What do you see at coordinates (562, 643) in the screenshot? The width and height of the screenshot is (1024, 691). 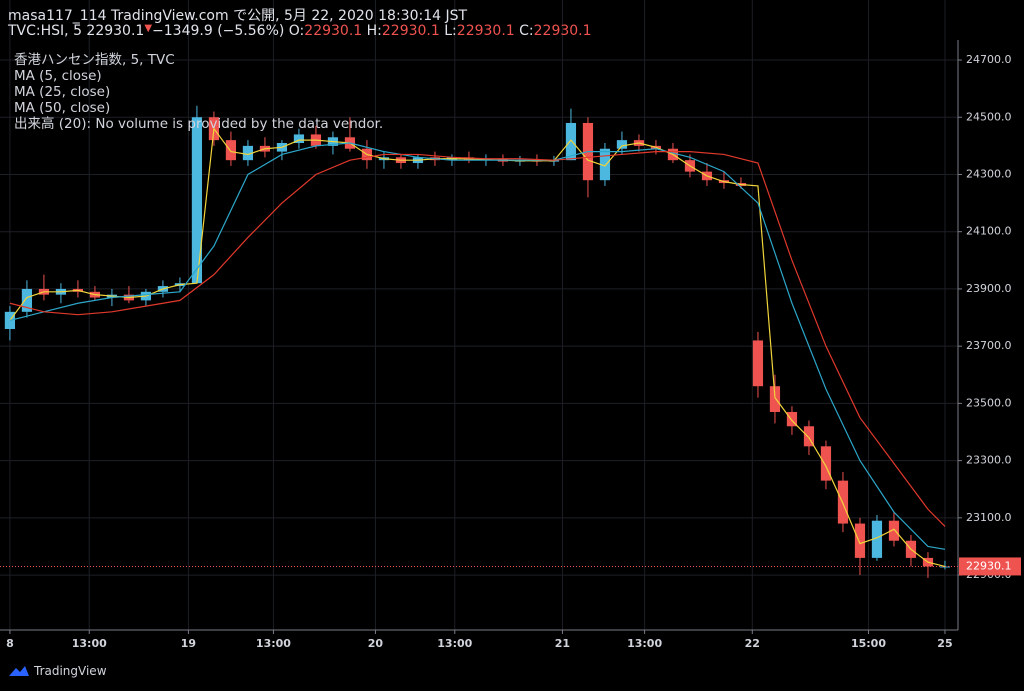 I see `x-tick-label: 21` at bounding box center [562, 643].